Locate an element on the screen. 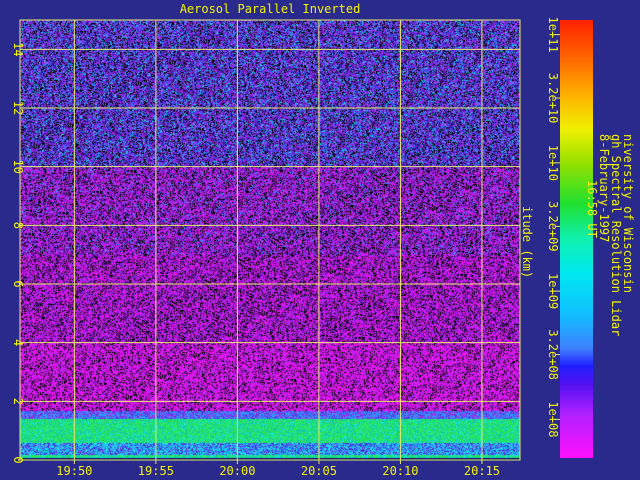 This screenshot has width=640, height=480. x-tick-label: 20:10 is located at coordinates (400, 471).